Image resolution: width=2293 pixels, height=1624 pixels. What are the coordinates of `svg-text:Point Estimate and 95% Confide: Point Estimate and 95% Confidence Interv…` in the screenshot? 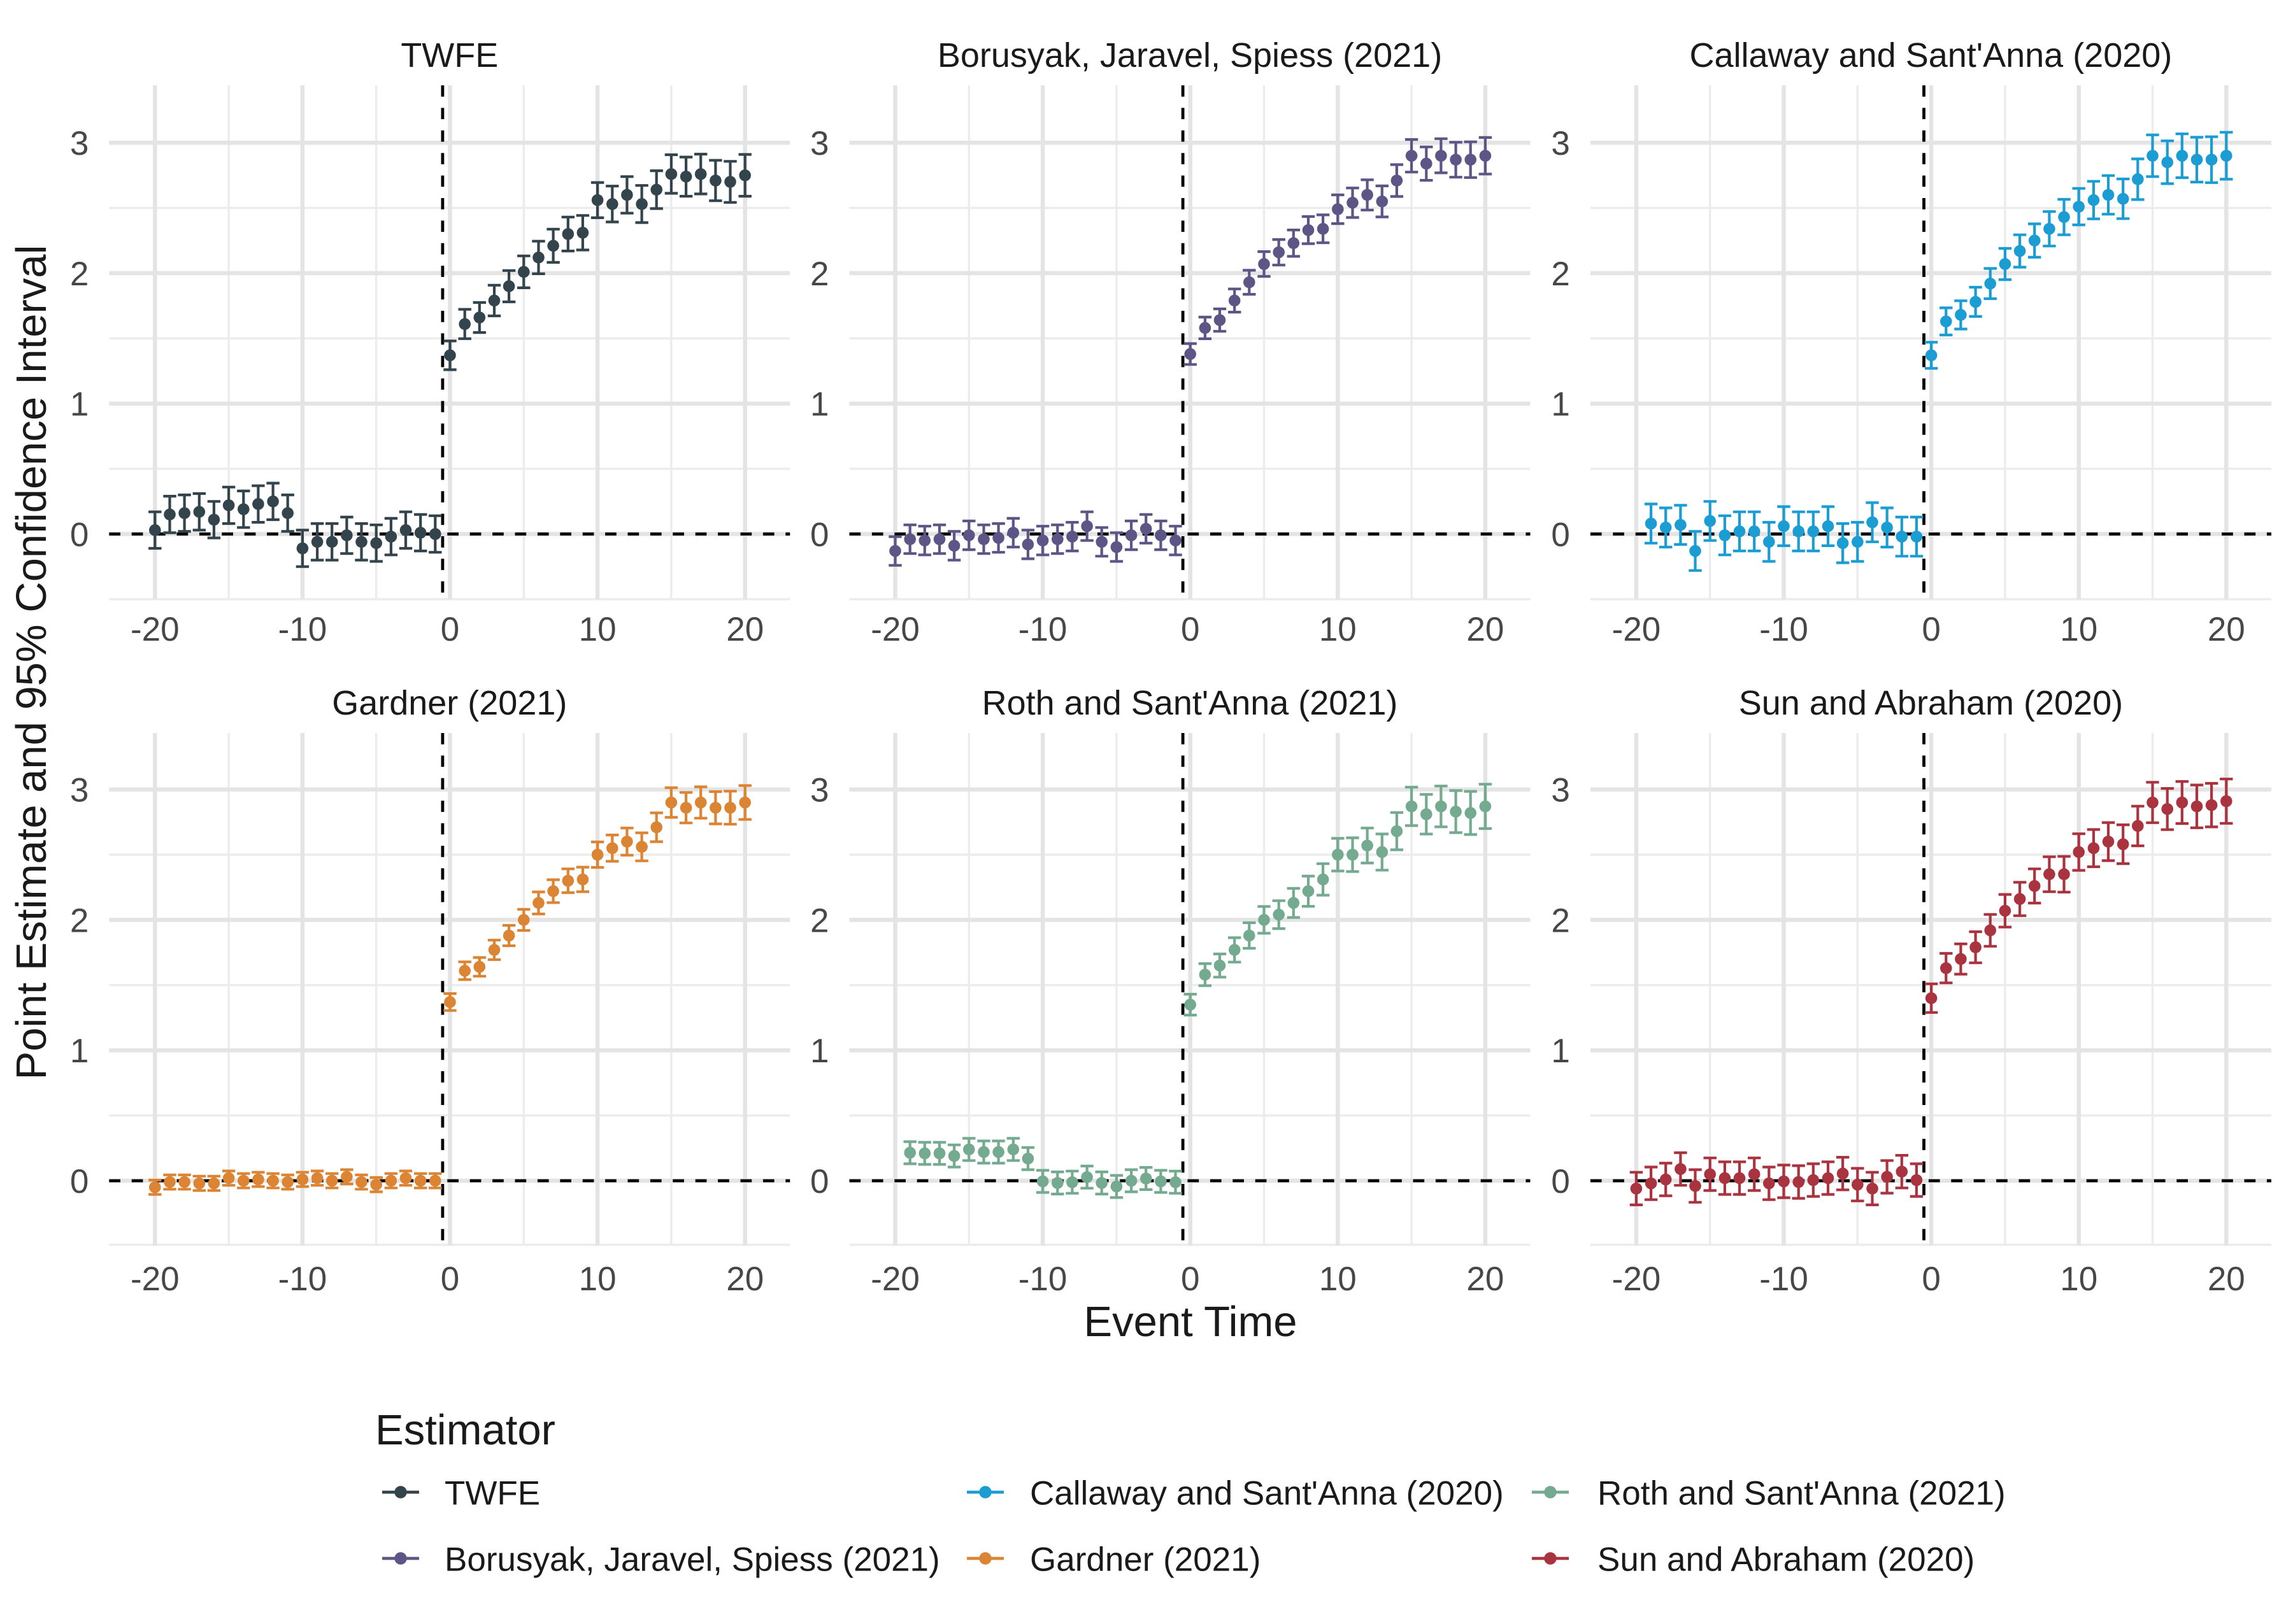 It's located at (31, 662).